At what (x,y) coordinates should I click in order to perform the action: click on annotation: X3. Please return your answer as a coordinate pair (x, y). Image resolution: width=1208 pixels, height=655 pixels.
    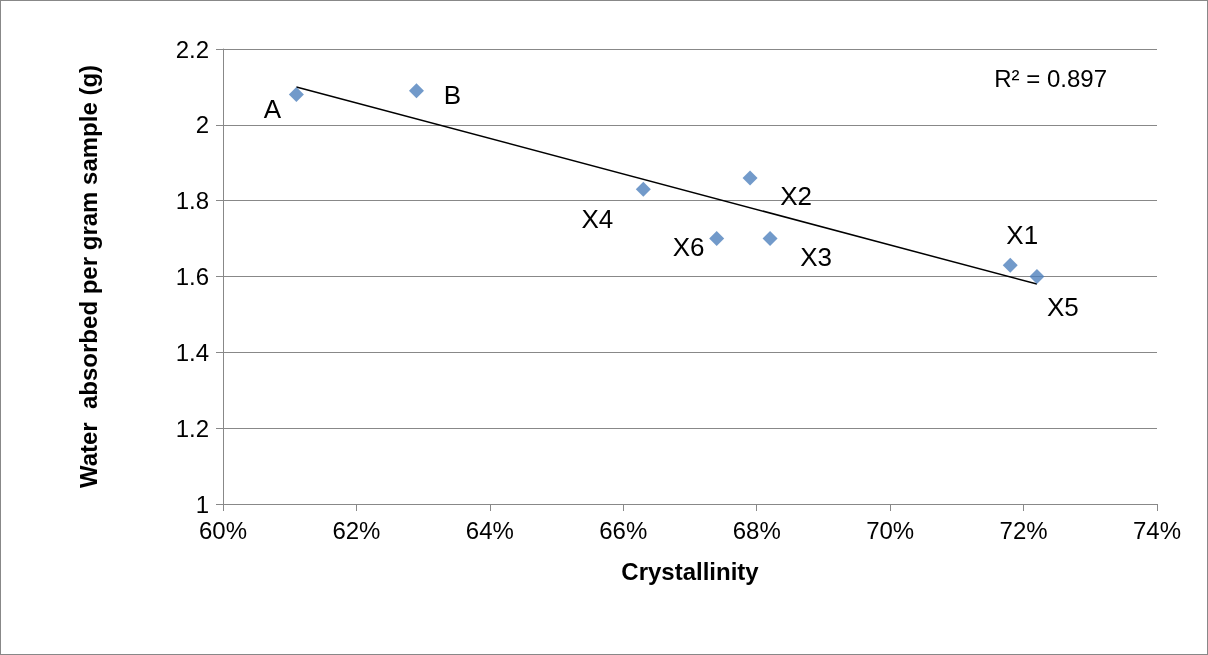
    Looking at the image, I should click on (816, 256).